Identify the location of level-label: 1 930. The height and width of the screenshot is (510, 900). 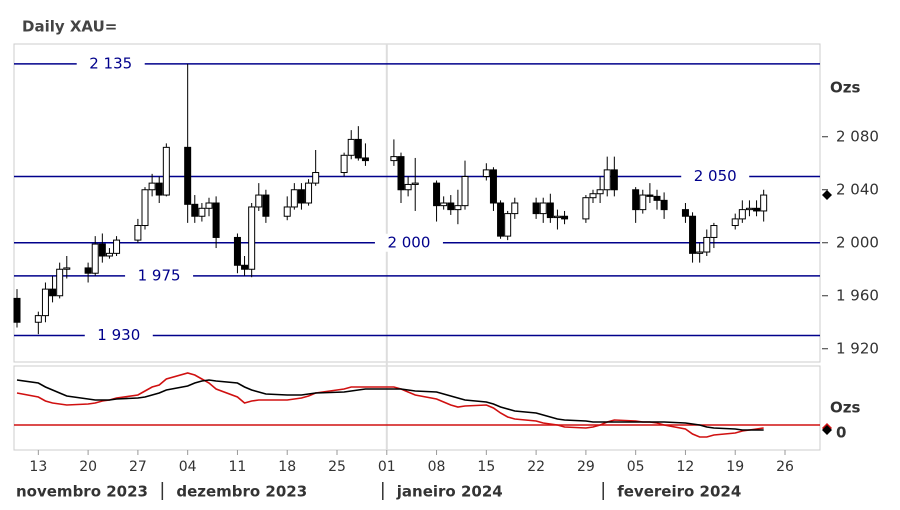
(118, 335).